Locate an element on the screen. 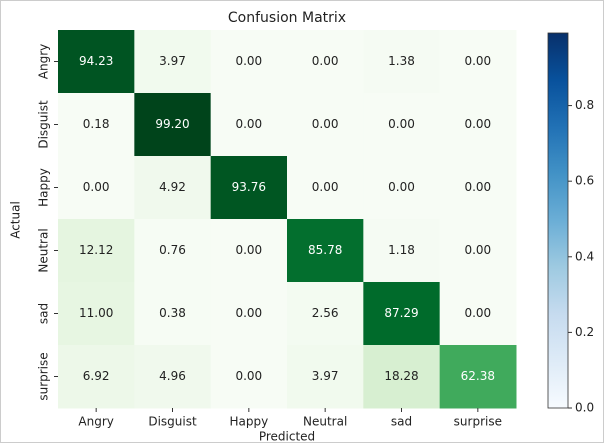 This screenshot has width=604, height=443. cell-label: 85.78 is located at coordinates (325, 250).